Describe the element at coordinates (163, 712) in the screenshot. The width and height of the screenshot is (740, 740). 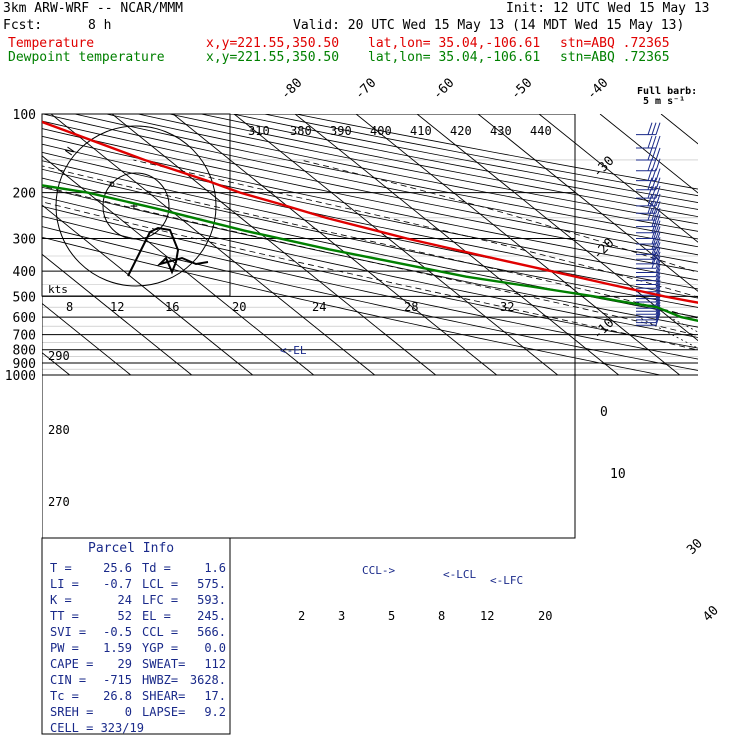
I see `parcel-key: LAPSE=` at that location.